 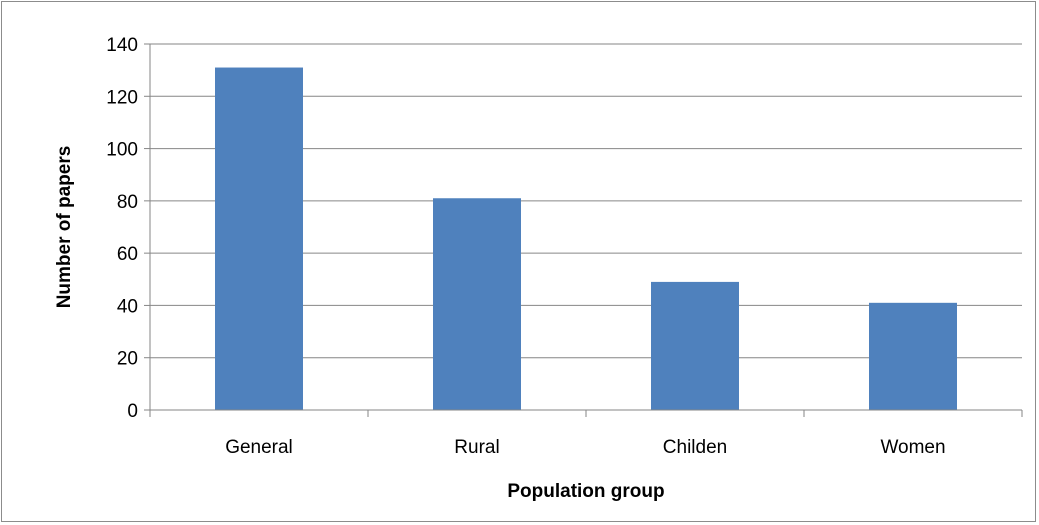 I want to click on bar-women, so click(x=913, y=356).